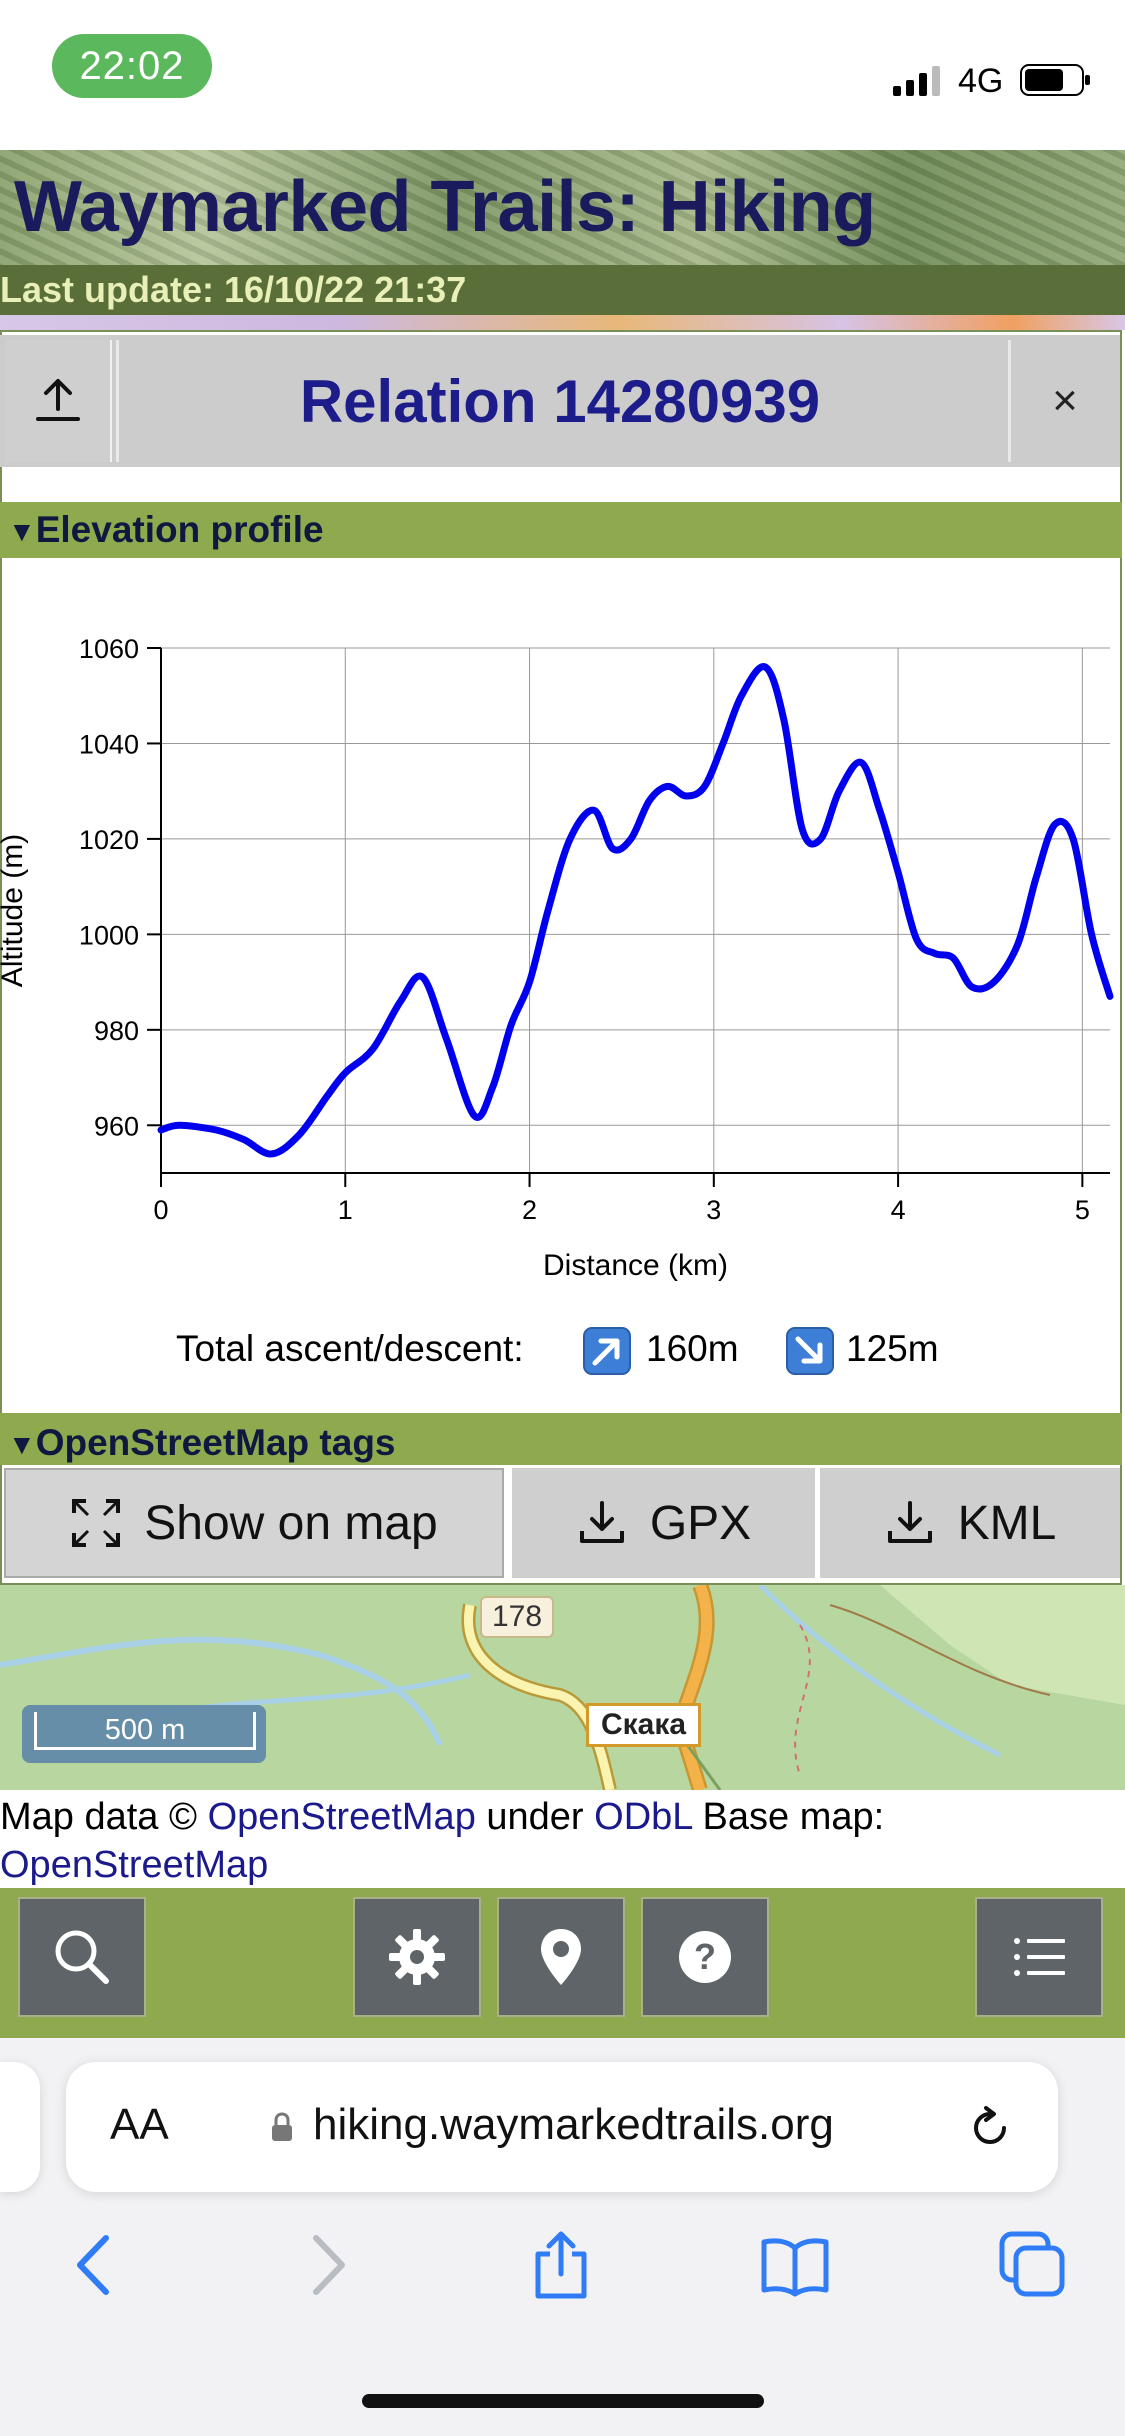  Describe the element at coordinates (573, 2124) in the screenshot. I see `url-text: hiking.waymarkedtrails.org` at that location.